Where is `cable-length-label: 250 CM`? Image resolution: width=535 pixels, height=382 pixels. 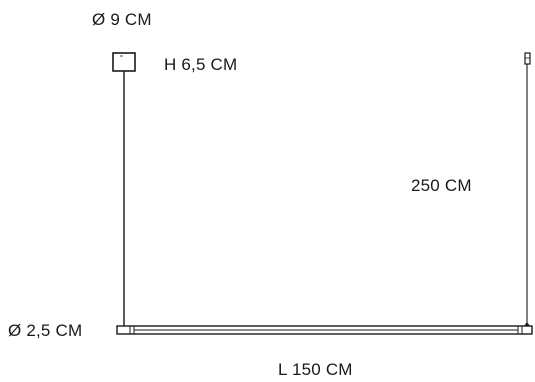
cable-length-label: 250 CM is located at coordinates (441, 185).